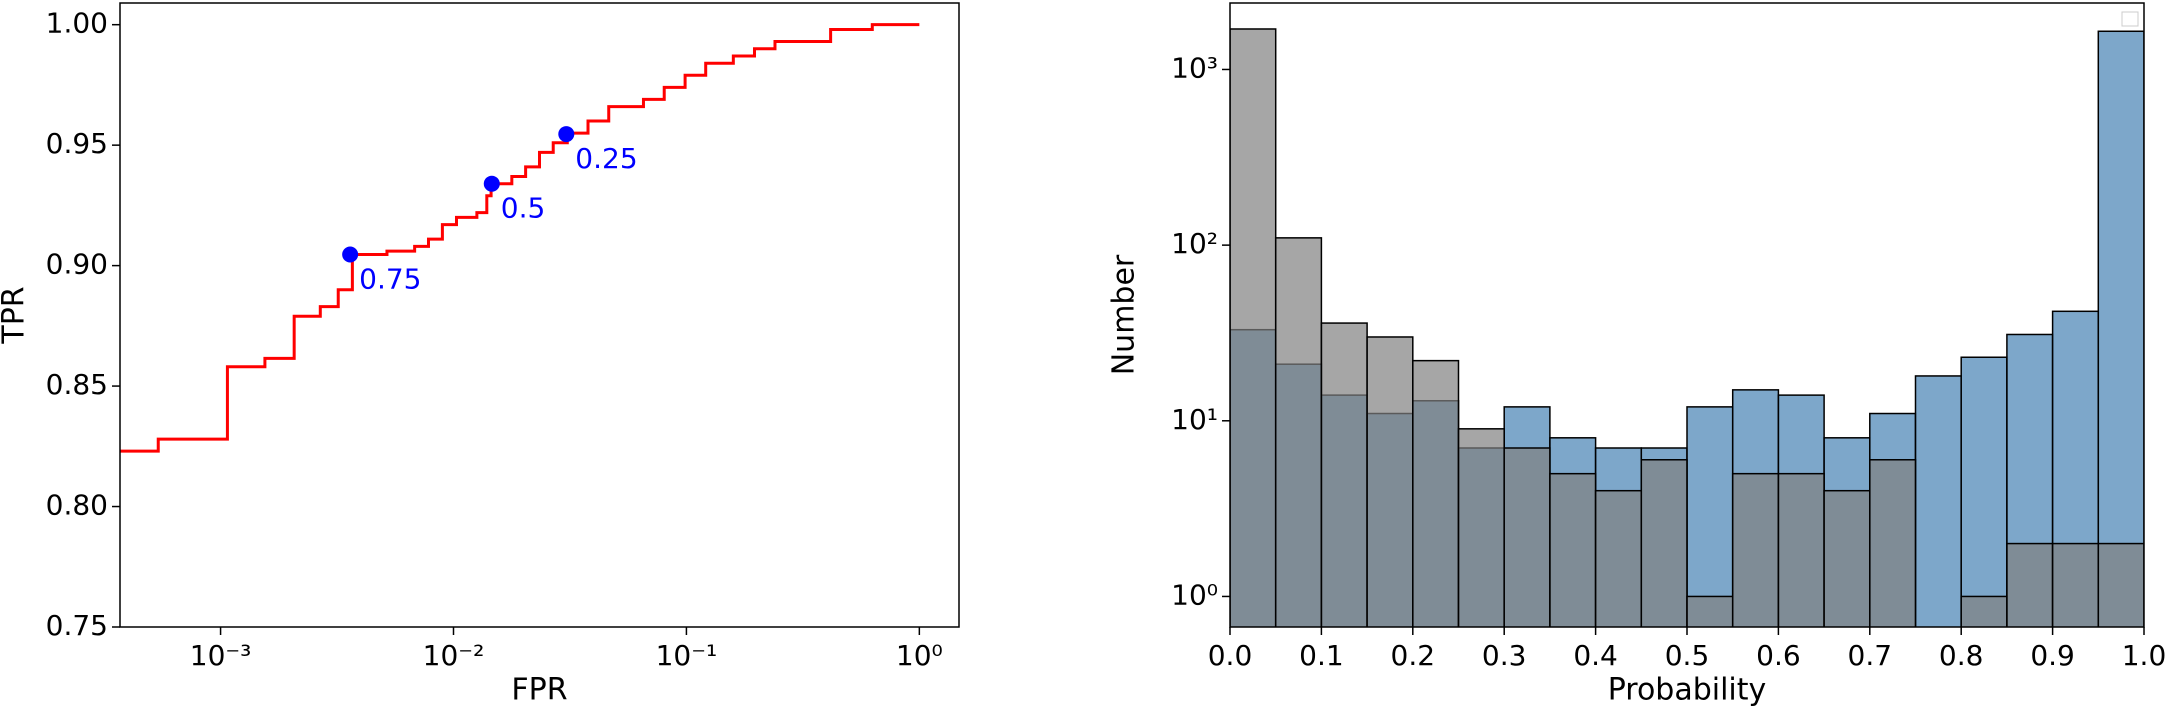 This screenshot has height=713, width=2170. I want to click on threshold-label: 0.75, so click(390, 279).